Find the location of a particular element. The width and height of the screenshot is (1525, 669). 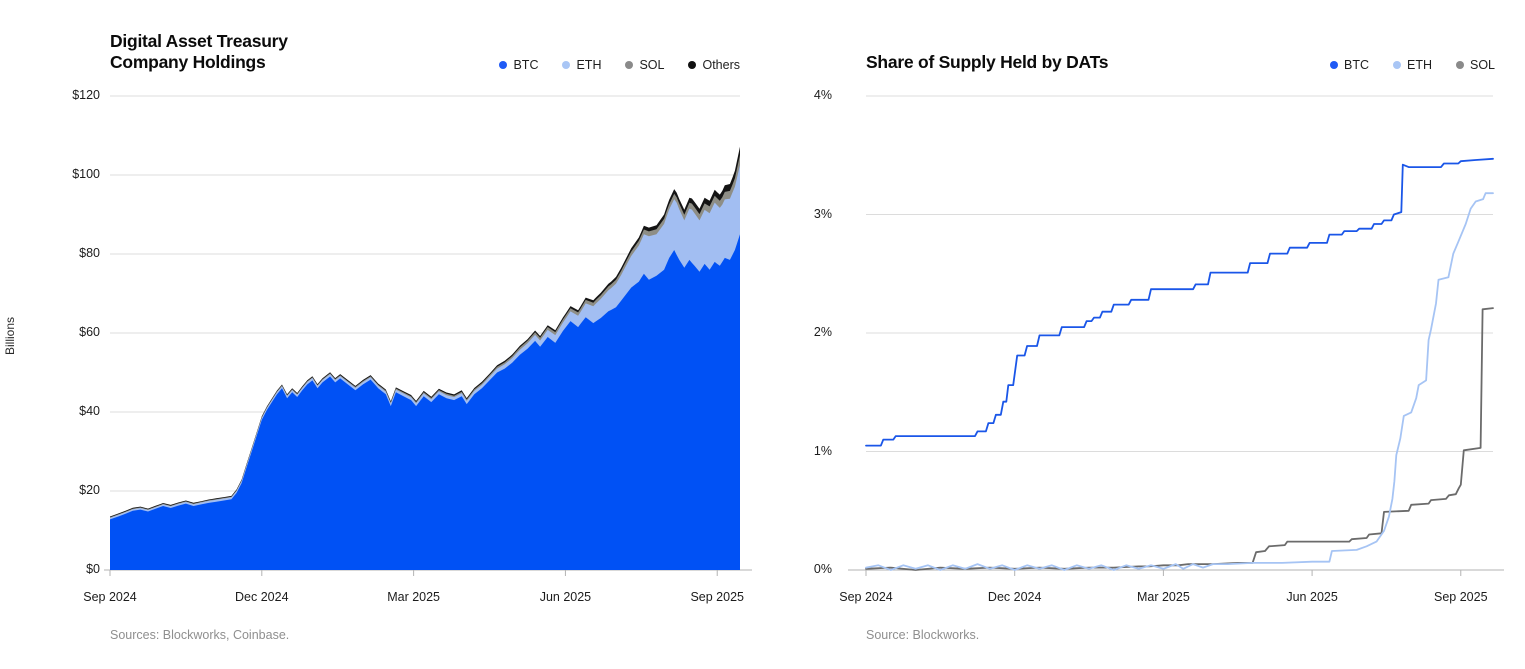

right-chart-title-line1: Share of Supply Held by DATs is located at coordinates (987, 62).